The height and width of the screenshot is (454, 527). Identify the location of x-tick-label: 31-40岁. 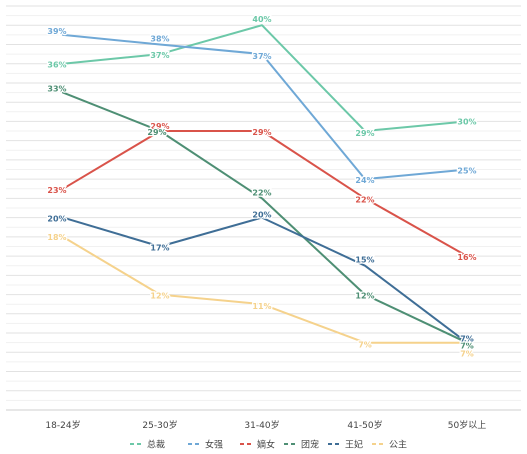
(261, 425).